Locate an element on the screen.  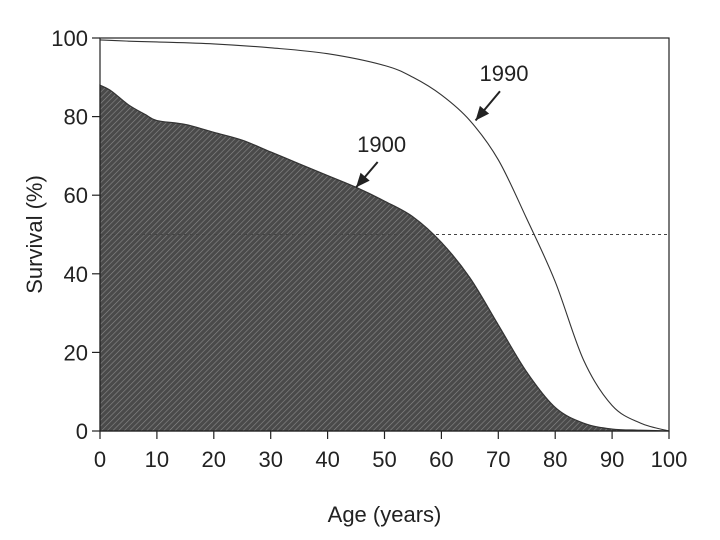
annotation-1900-arrow-head is located at coordinates (363, 180).